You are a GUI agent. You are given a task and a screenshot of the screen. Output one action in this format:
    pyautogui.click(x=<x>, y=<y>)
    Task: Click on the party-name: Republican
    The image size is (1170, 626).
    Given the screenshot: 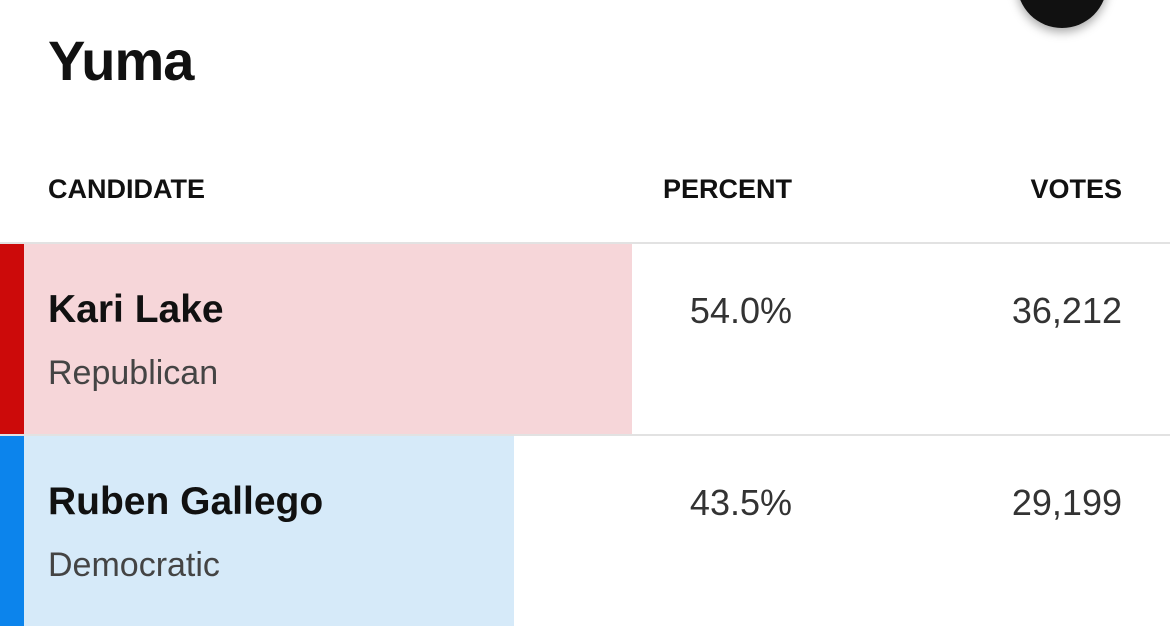 What is the action you would take?
    pyautogui.click(x=133, y=373)
    